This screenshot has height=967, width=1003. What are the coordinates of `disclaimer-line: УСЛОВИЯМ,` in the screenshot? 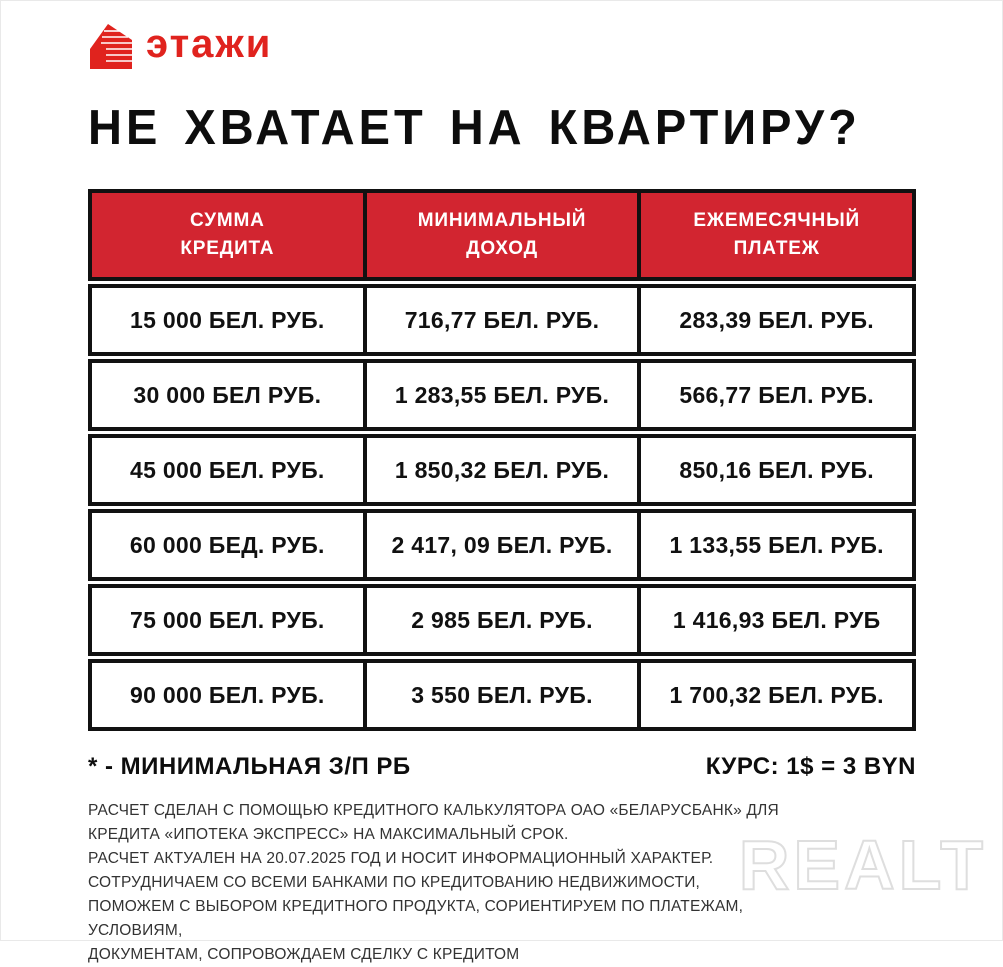 It's located at (135, 930).